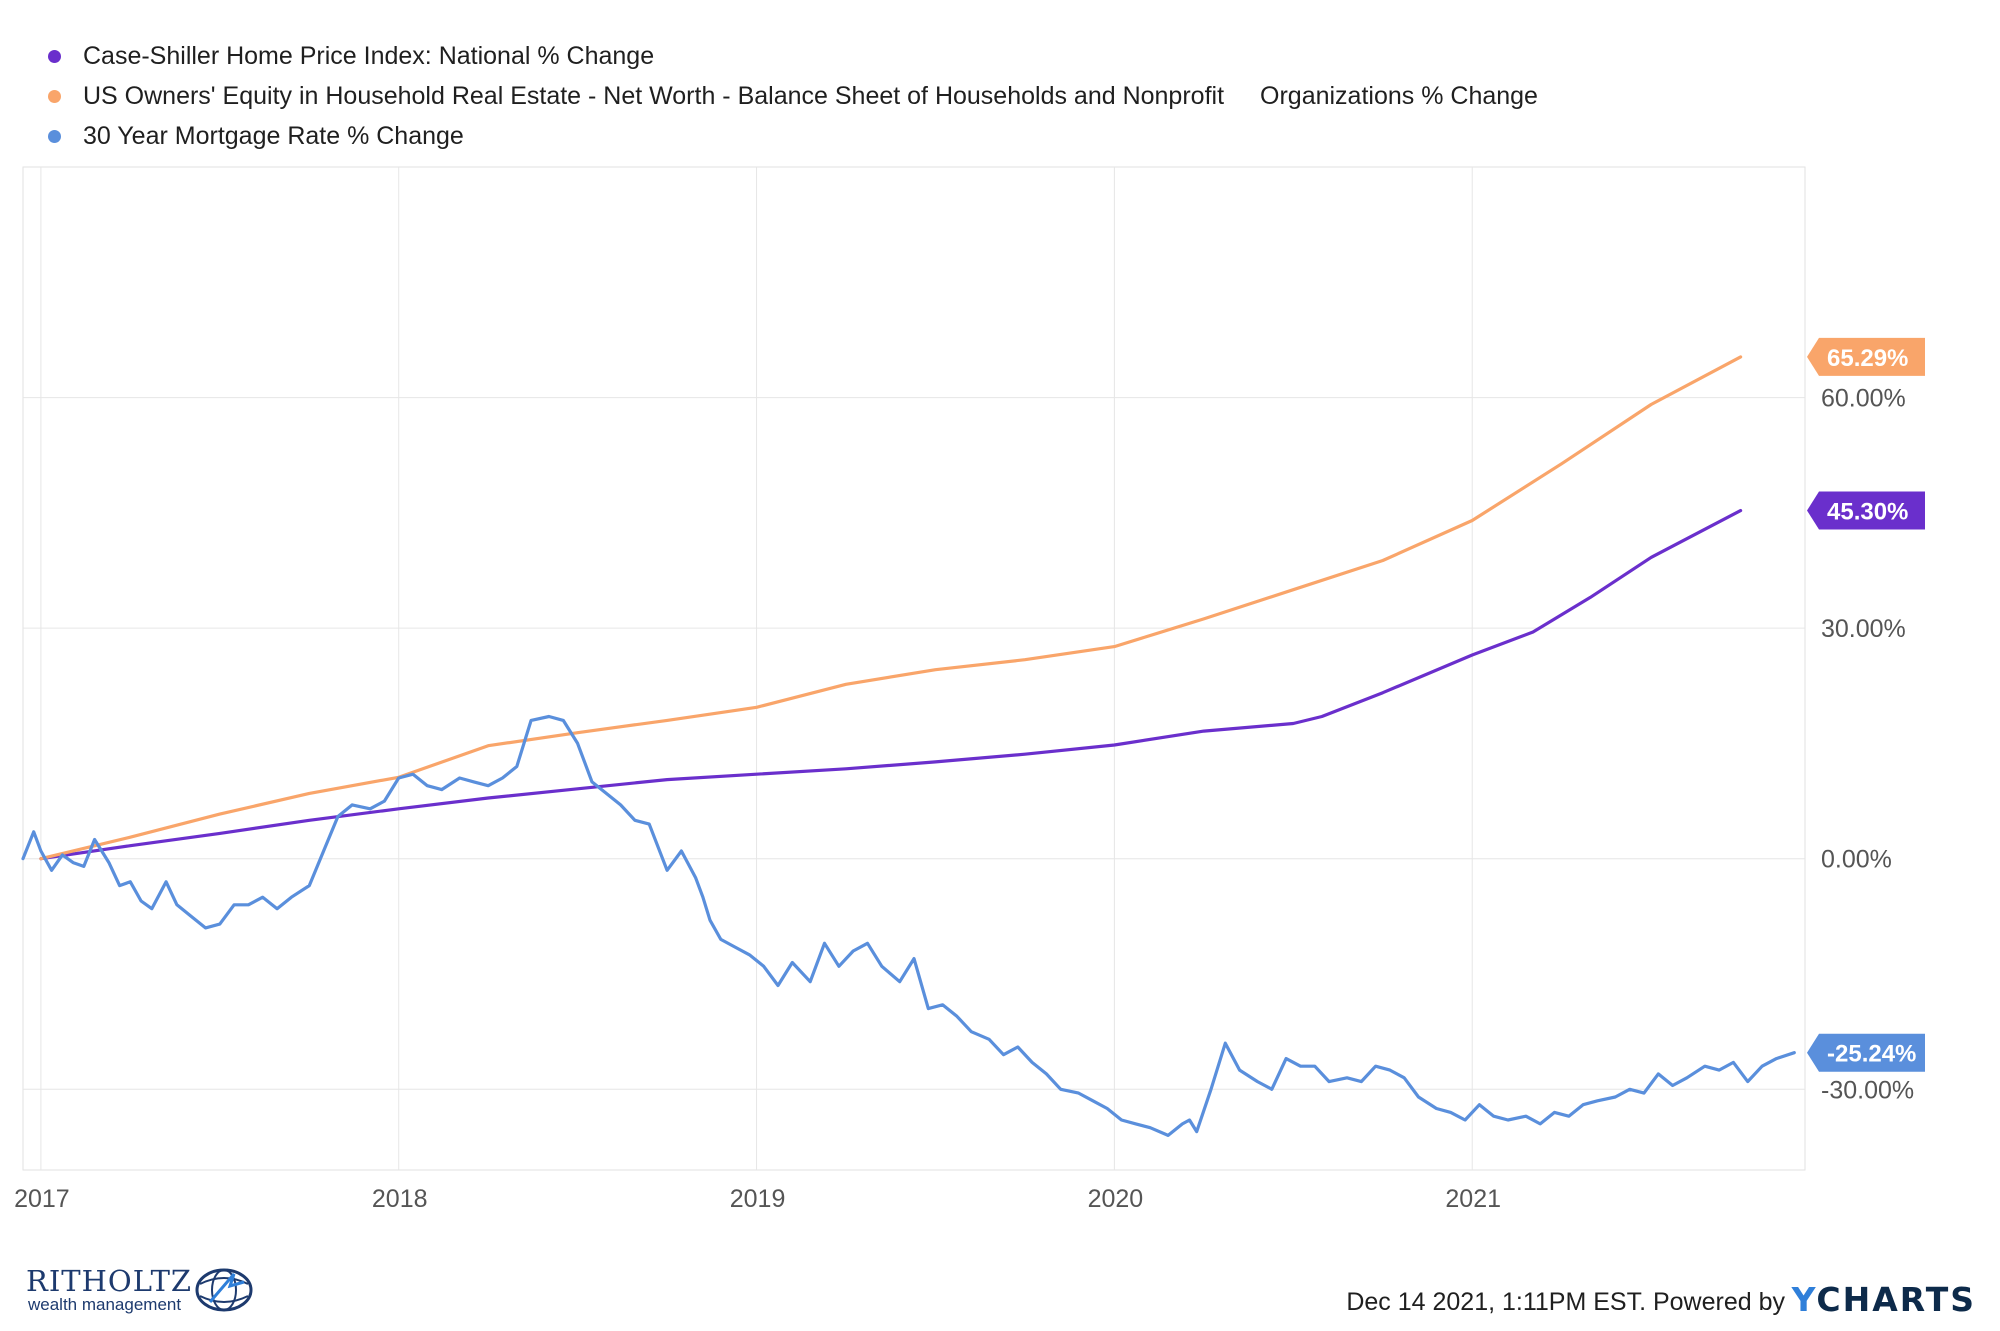 The width and height of the screenshot is (2000, 1331). I want to click on x-tick-label: 2018, so click(400, 1199).